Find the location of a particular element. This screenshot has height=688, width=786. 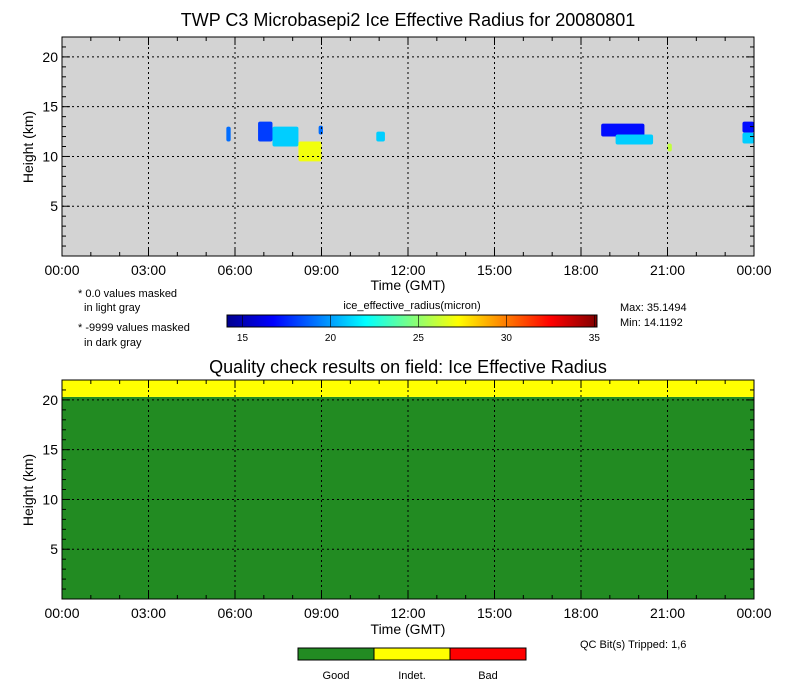

top-y-tick-label: 20 is located at coordinates (50, 57).